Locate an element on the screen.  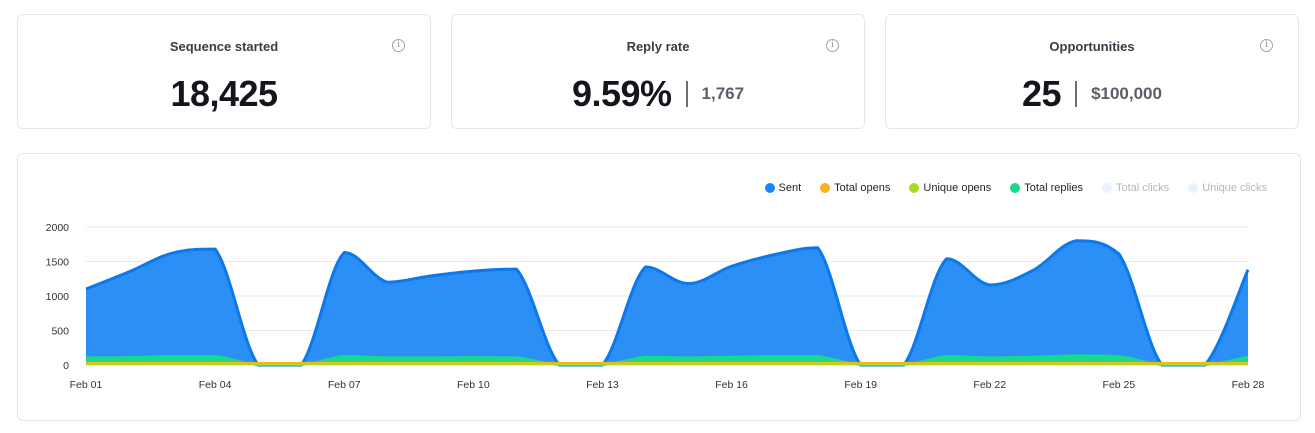
reply-rate-value: 9.59% is located at coordinates (621, 93).